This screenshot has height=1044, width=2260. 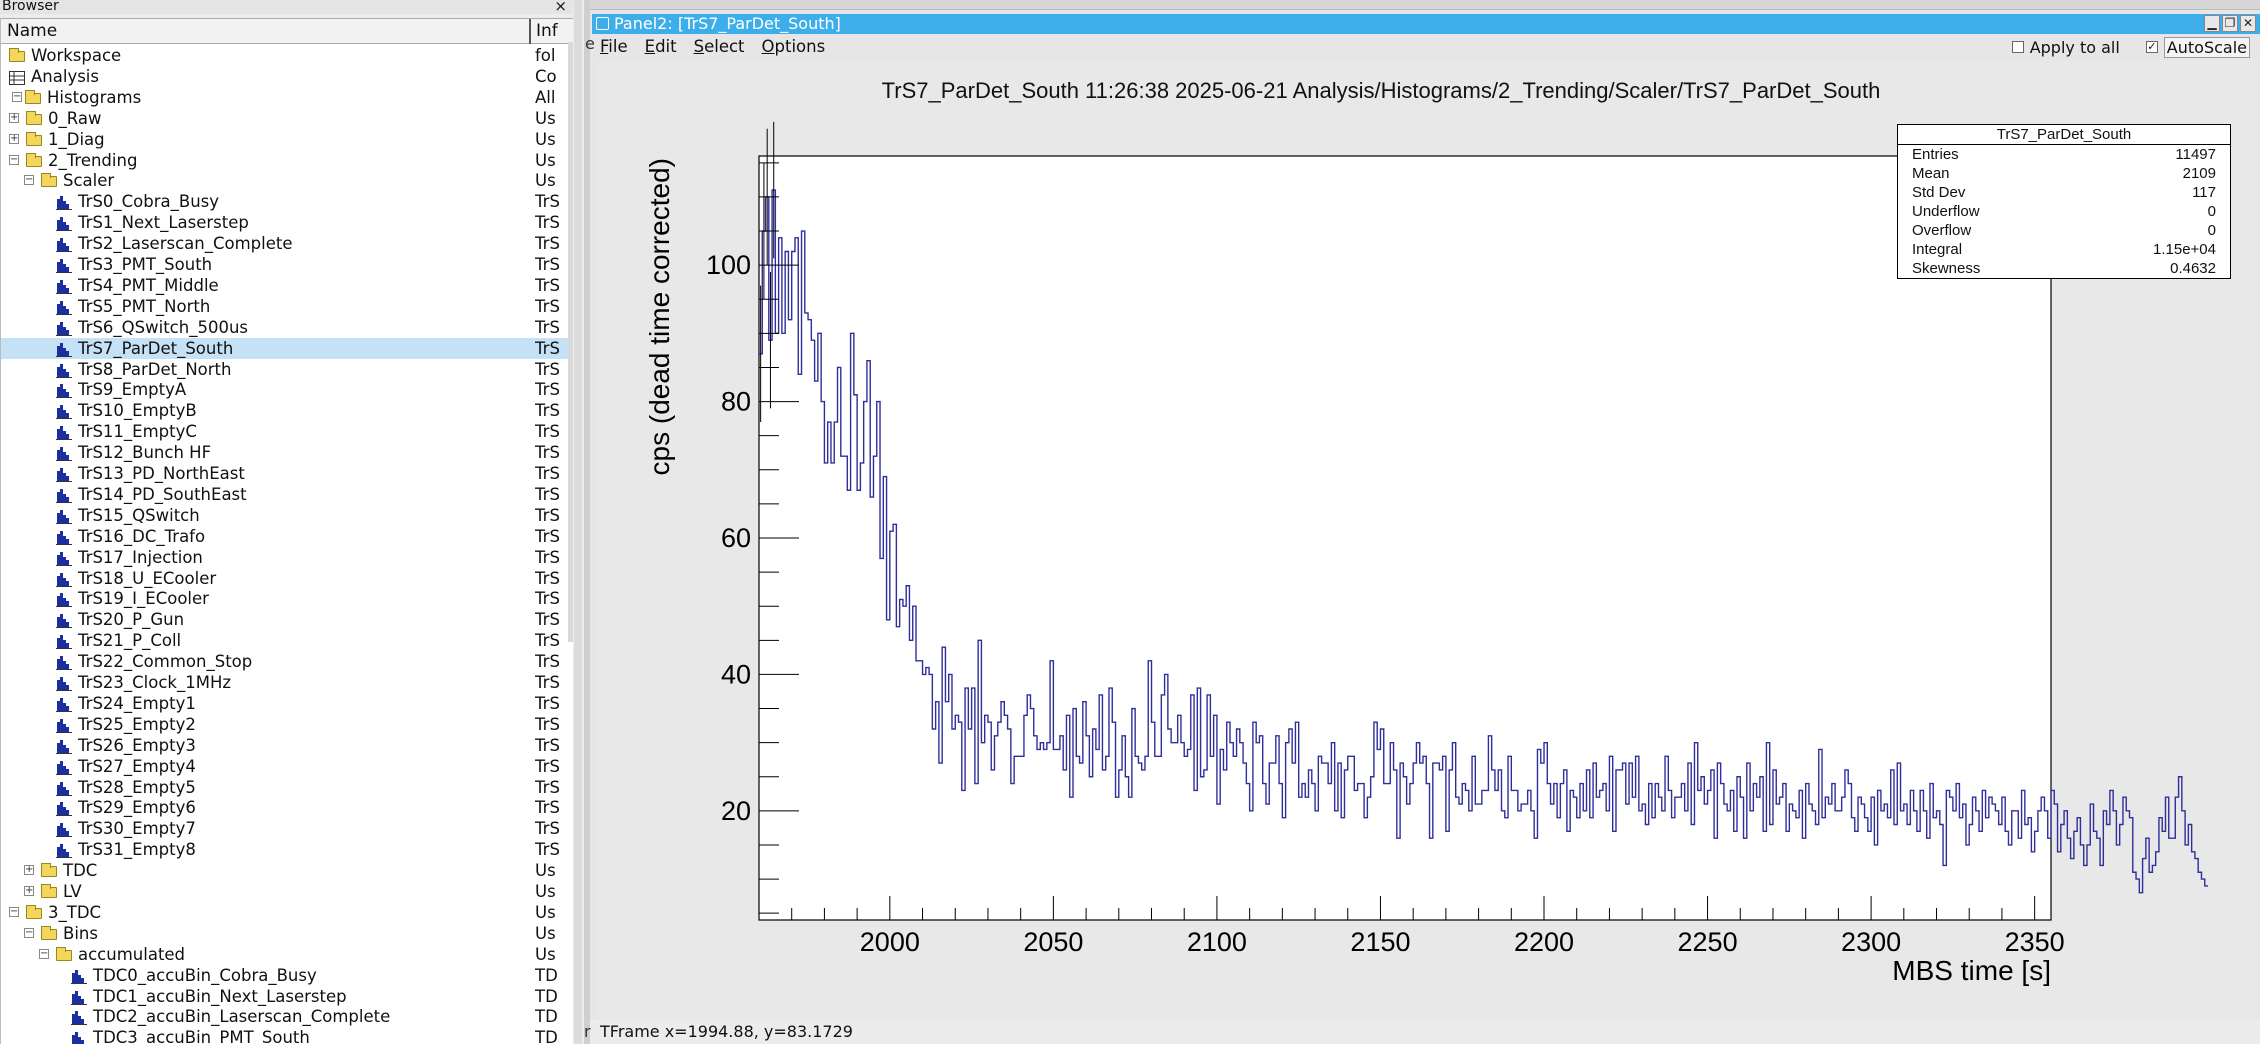 What do you see at coordinates (284, 264) in the screenshot?
I see `tree-histogram-item: TrS3_PMT_South TrS` at bounding box center [284, 264].